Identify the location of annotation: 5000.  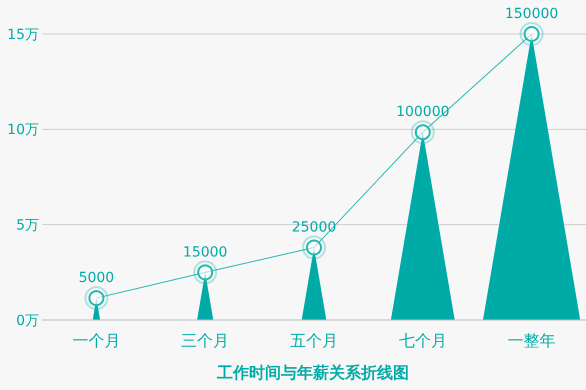
(96, 278).